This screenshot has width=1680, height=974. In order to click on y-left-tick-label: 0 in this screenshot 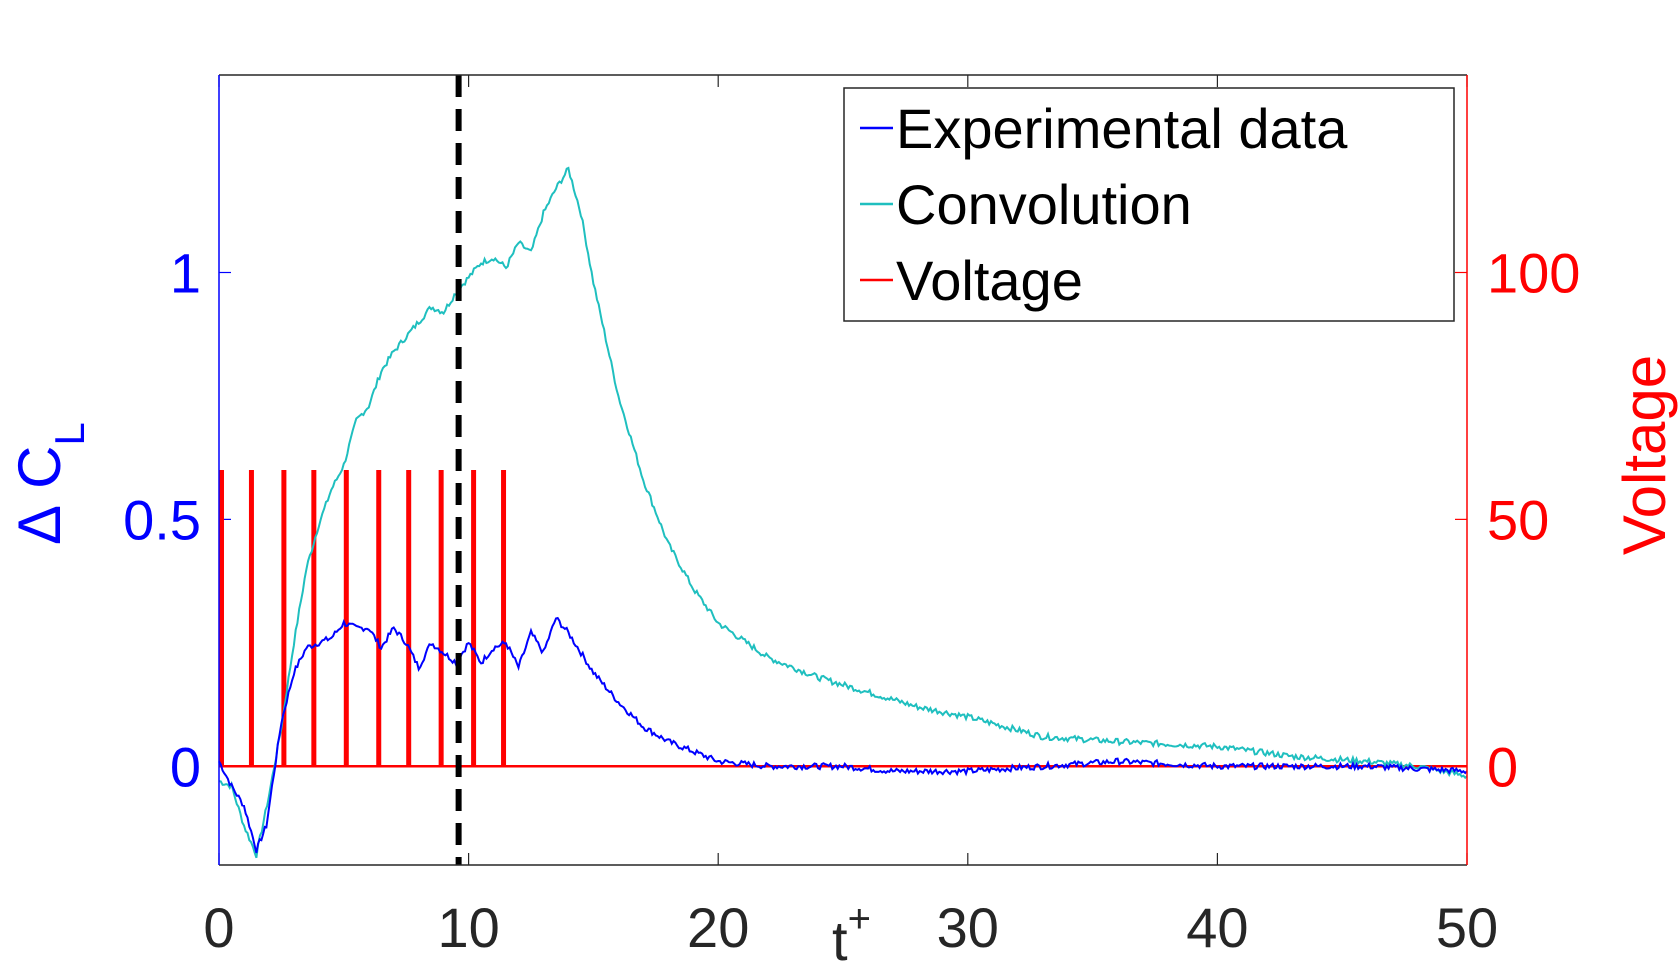, I will do `click(185, 766)`.